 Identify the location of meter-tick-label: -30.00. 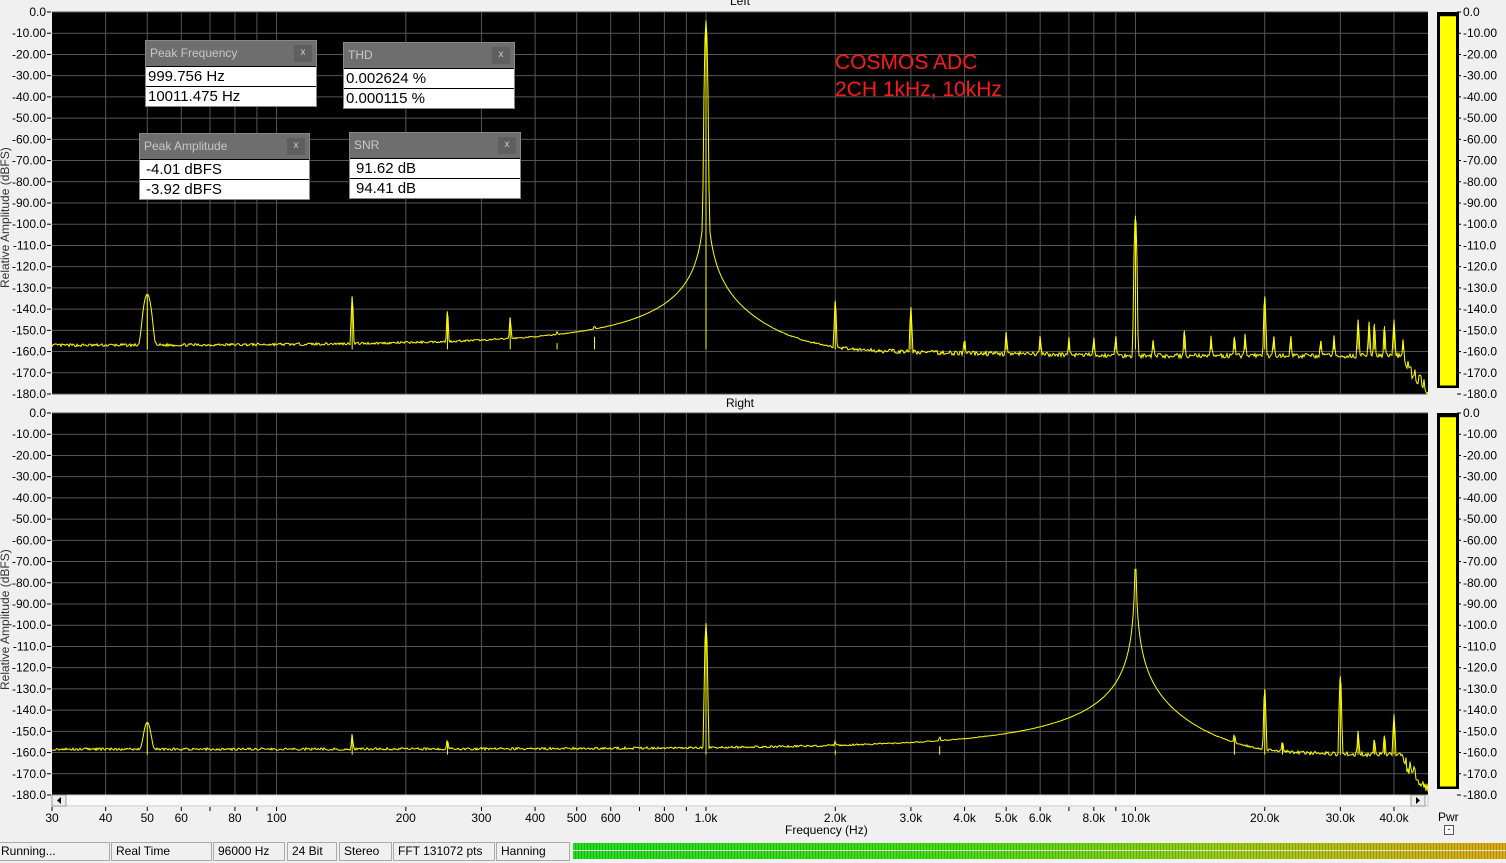
(1480, 477).